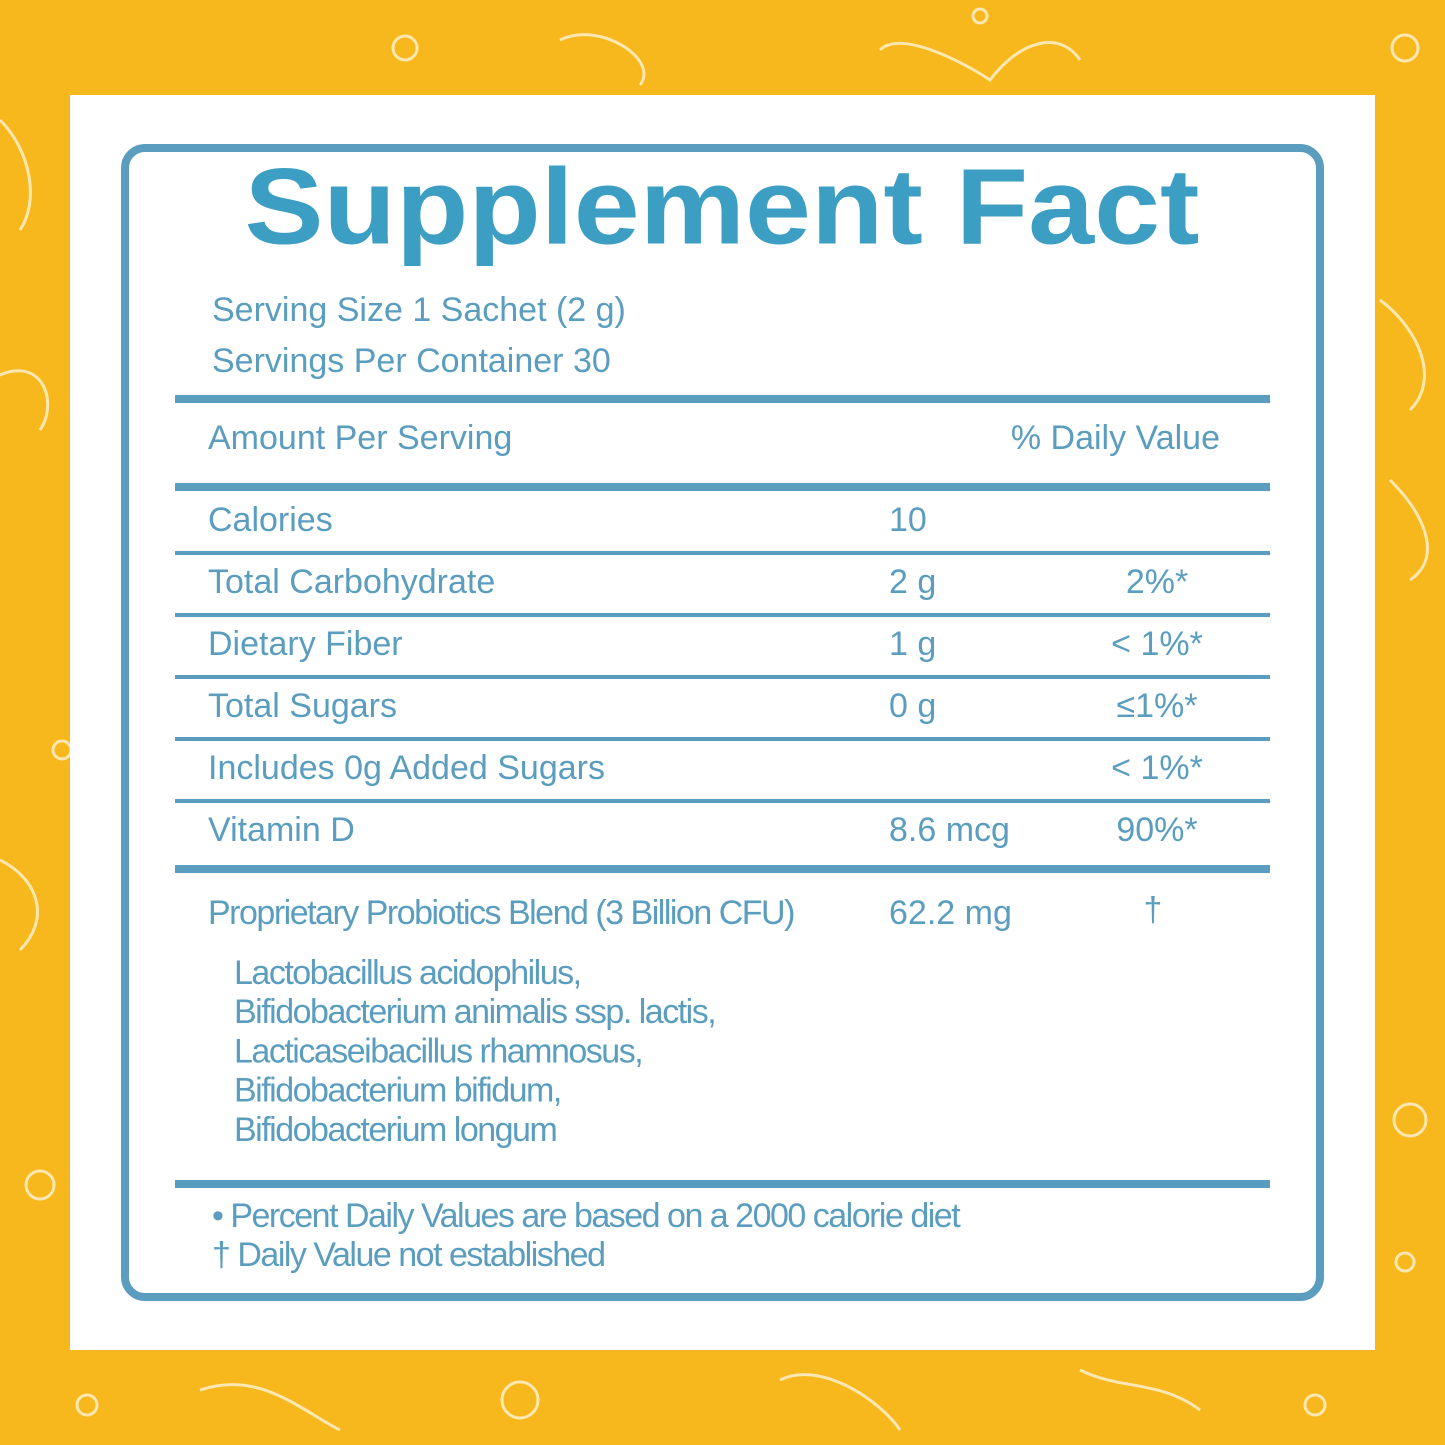 The width and height of the screenshot is (1445, 1445). Describe the element at coordinates (408, 1255) in the screenshot. I see `footnote: † Daily Value not established` at that location.